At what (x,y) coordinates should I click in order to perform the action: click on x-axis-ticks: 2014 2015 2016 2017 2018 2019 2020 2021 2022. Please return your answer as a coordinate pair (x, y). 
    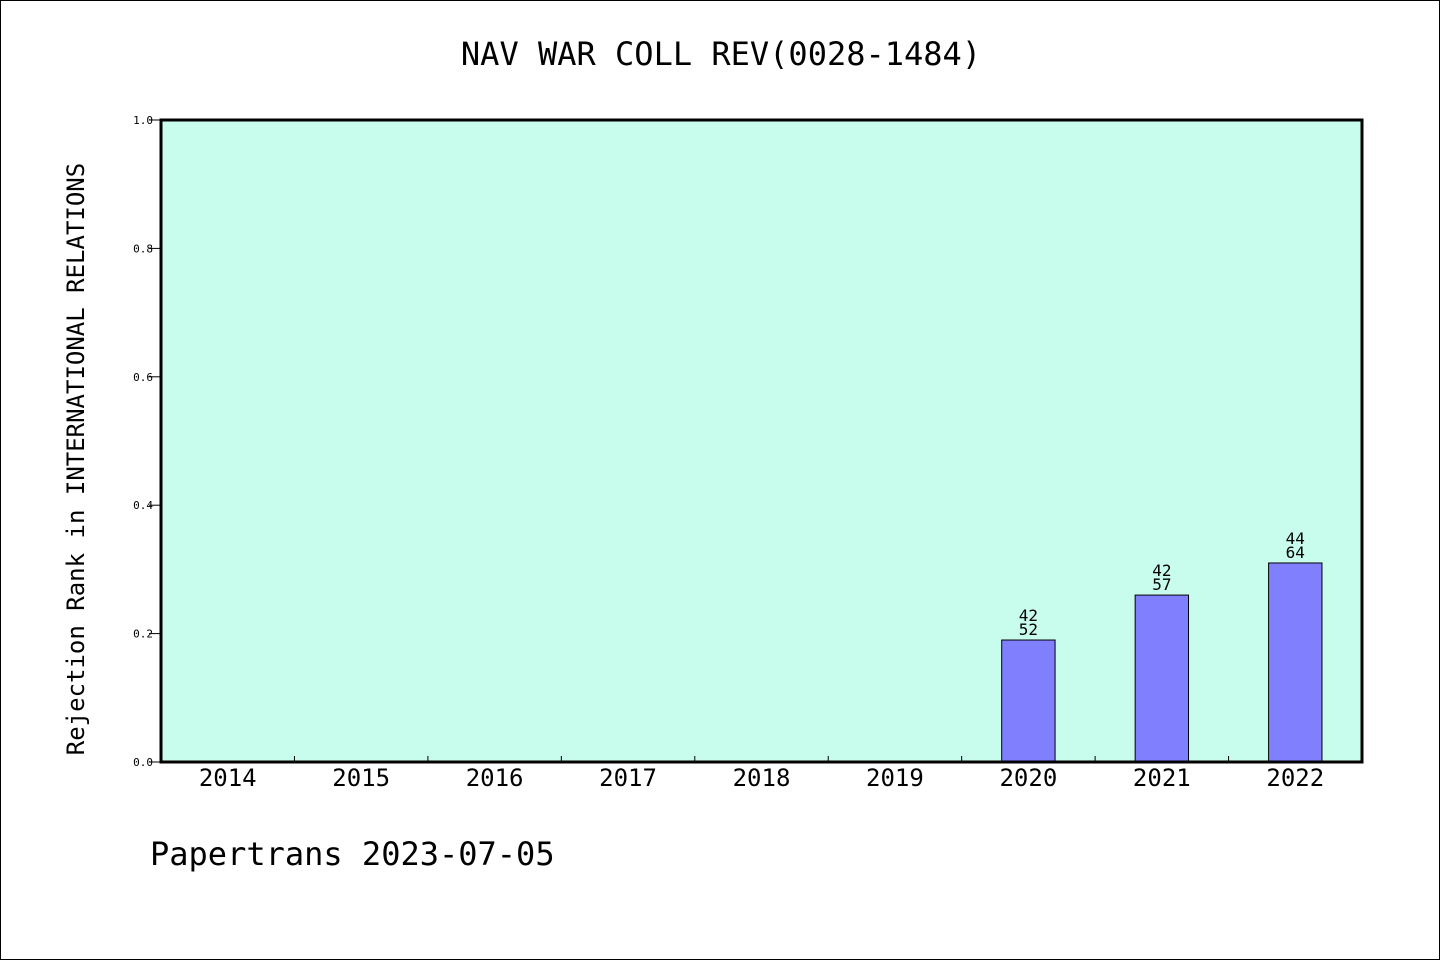
    Looking at the image, I should click on (761, 774).